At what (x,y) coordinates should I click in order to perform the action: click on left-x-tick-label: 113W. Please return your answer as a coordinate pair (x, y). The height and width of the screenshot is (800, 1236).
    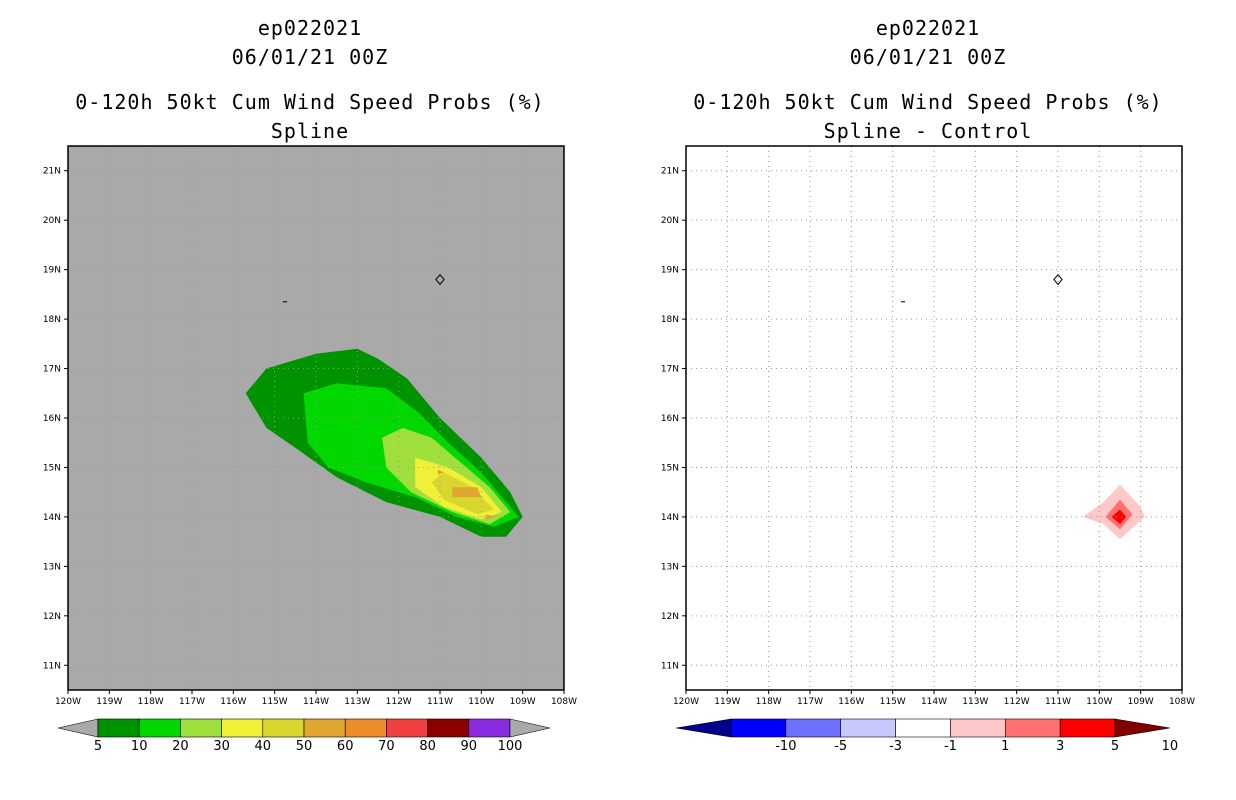
    Looking at the image, I should click on (357, 702).